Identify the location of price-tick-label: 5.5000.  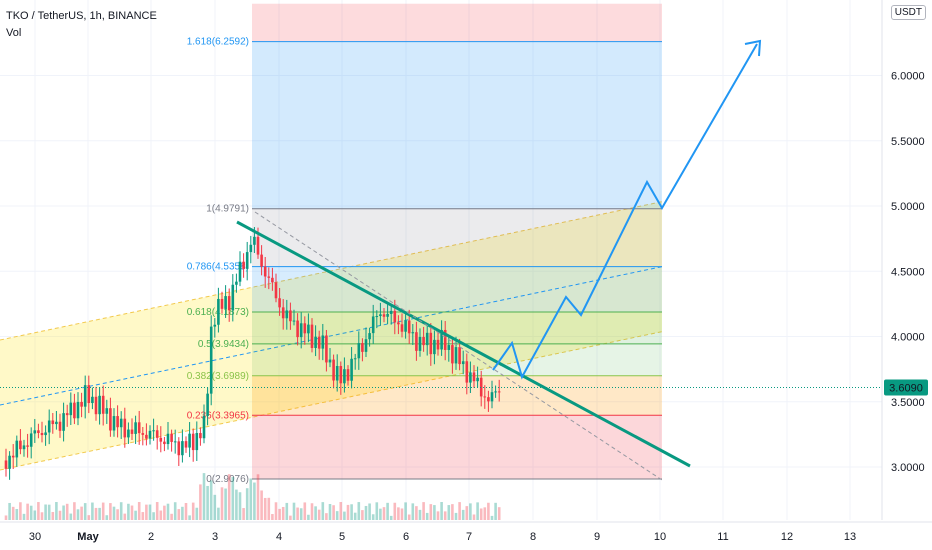
(908, 142).